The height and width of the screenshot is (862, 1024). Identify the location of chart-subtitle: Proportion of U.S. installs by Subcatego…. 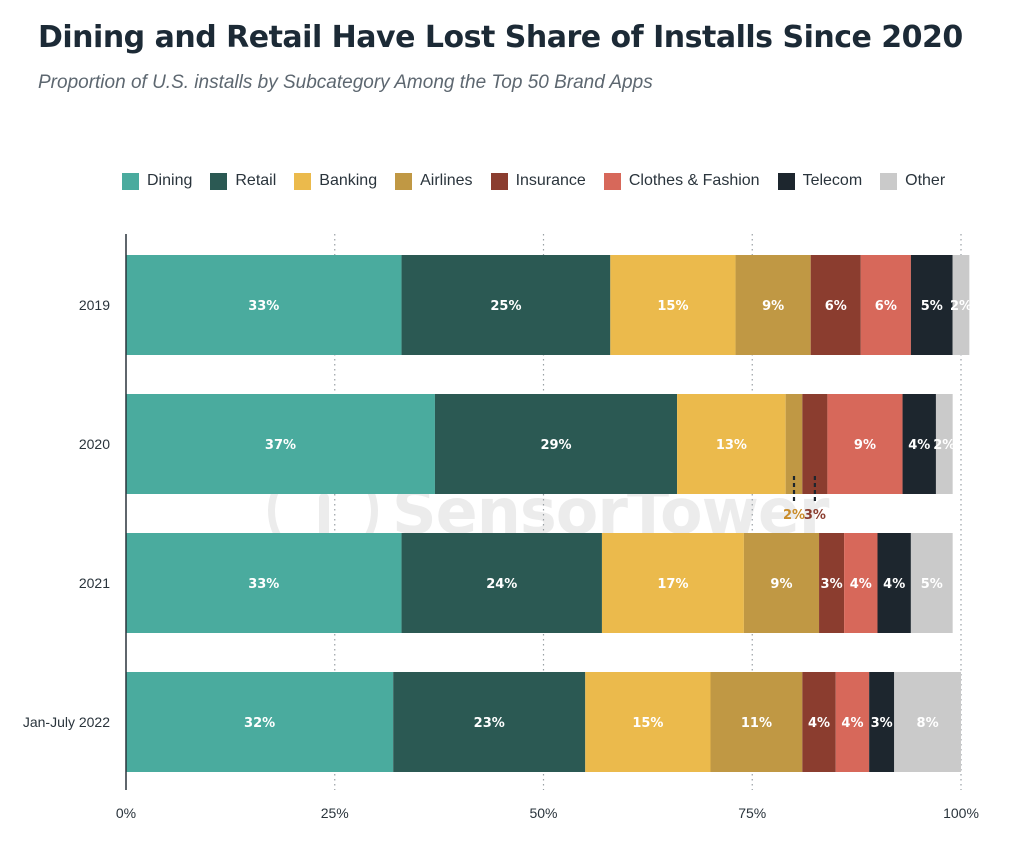
(345, 82).